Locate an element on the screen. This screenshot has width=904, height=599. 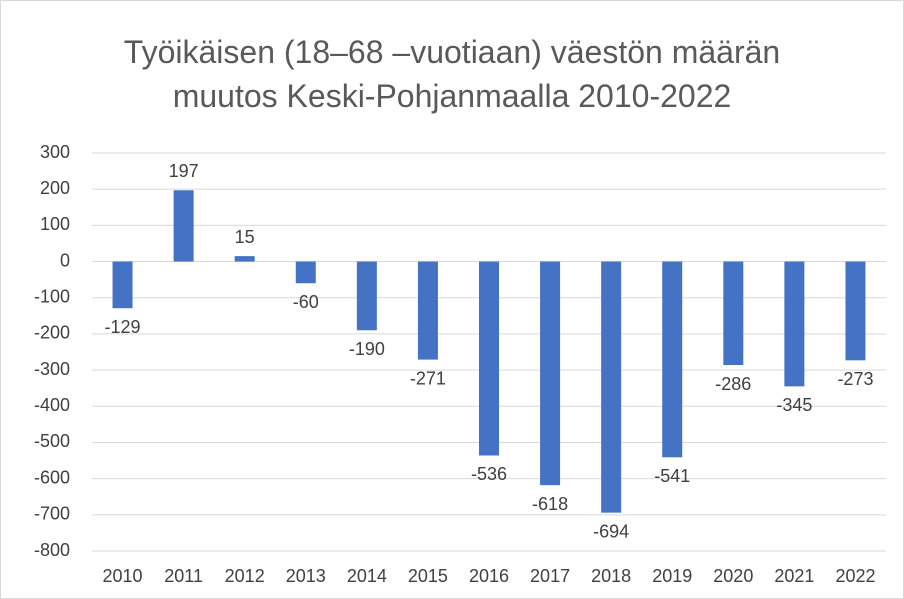
x-tick-label: 2014 is located at coordinates (367, 576).